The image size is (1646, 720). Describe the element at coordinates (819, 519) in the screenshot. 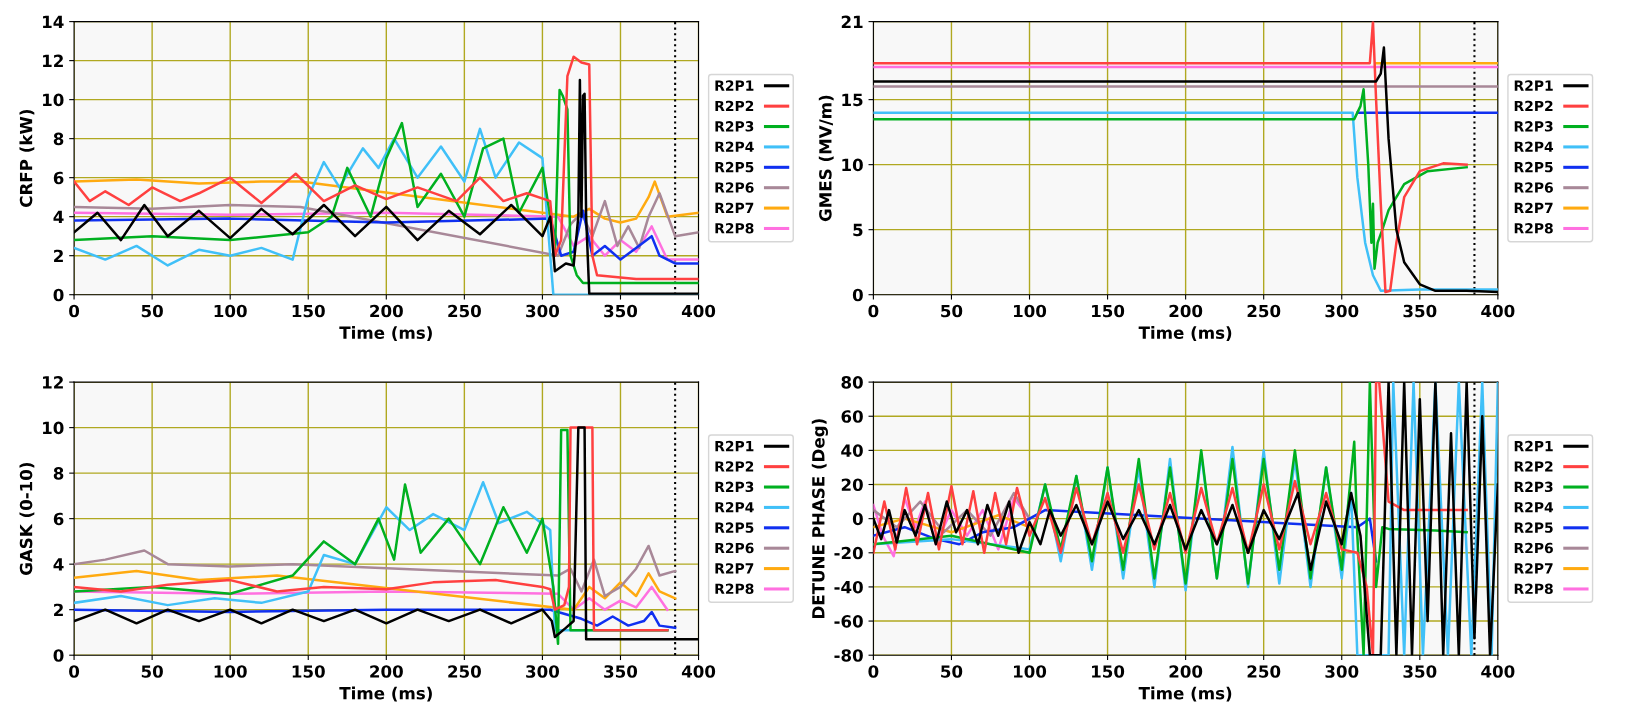

I see `y-axis-title: DETUNE PHASE (Deg)` at that location.